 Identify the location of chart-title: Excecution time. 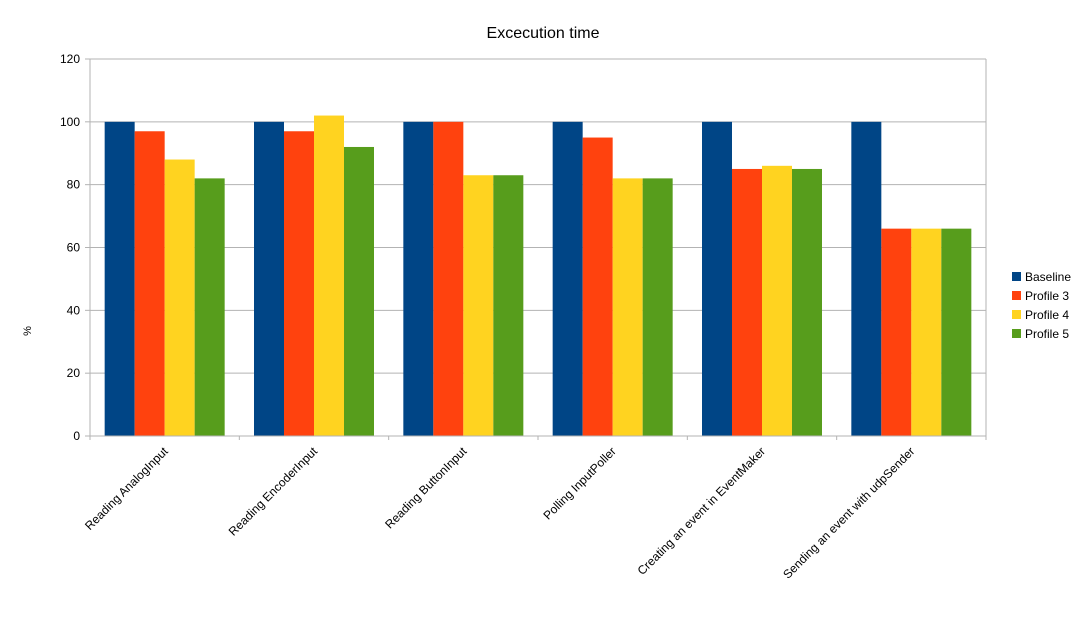
(543, 33).